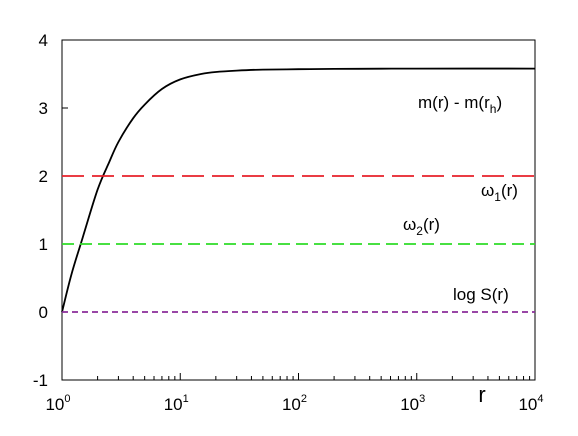 This screenshot has width=578, height=436. Describe the element at coordinates (43, 176) in the screenshot. I see `y-tick-label: 2` at that location.